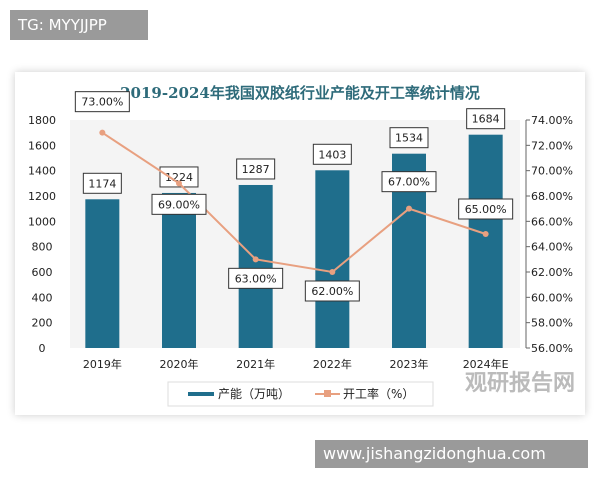  Describe the element at coordinates (79, 25) in the screenshot. I see `header-tag: TG: MYYJJPP` at that location.